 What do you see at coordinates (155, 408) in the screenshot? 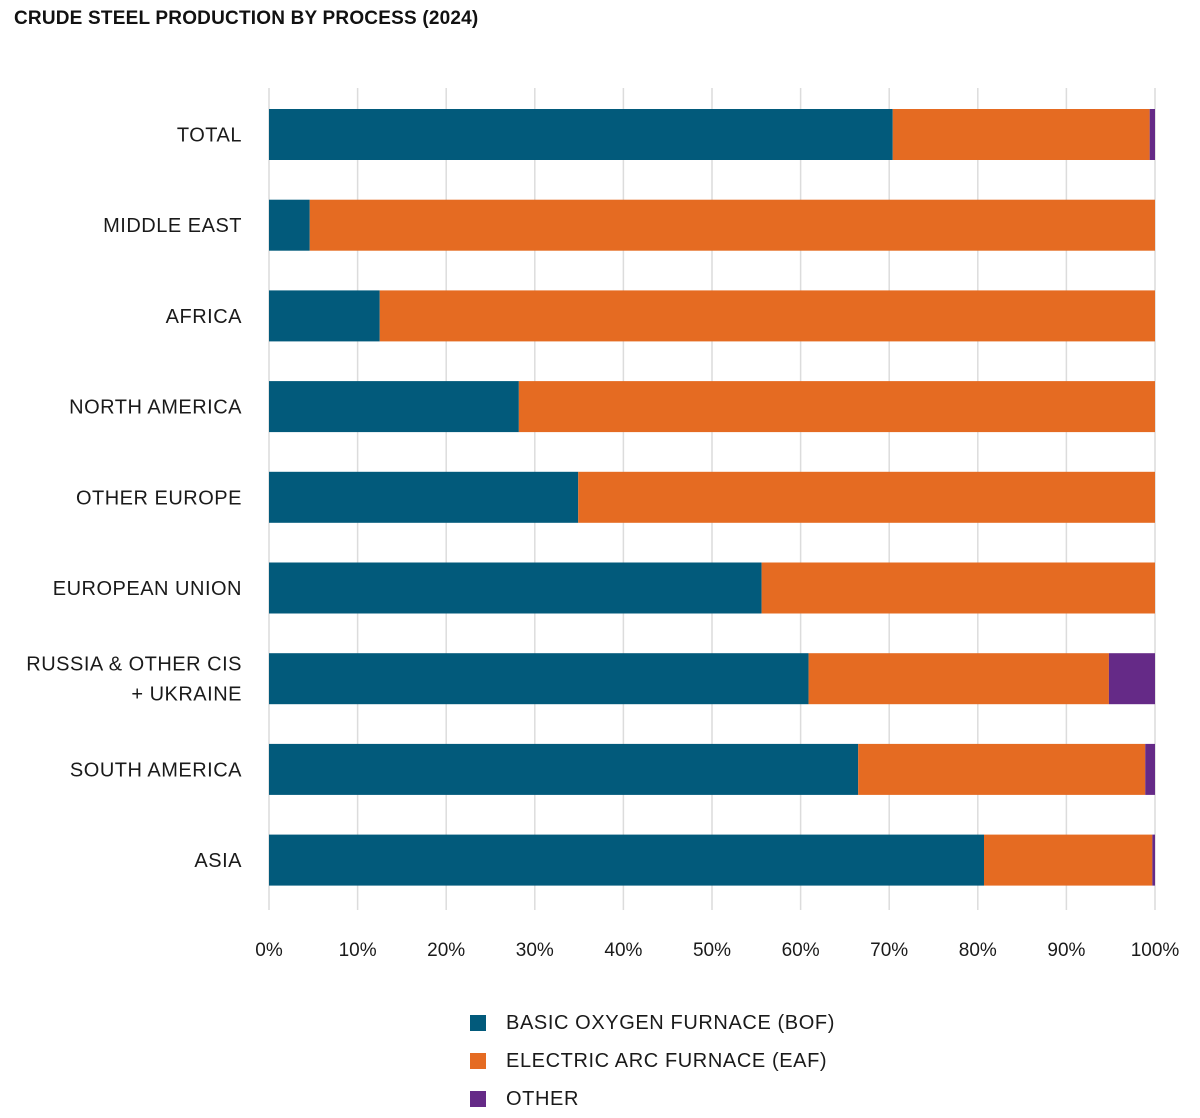
I see `category-label: NORTH AMERICA` at bounding box center [155, 408].